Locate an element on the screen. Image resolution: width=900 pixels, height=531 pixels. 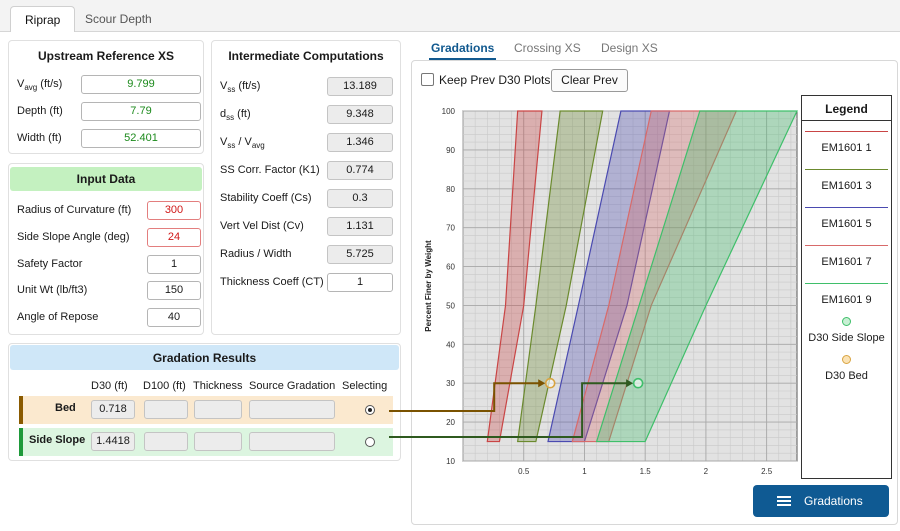
intermediate-title: Intermediate Computations is located at coordinates (306, 56).